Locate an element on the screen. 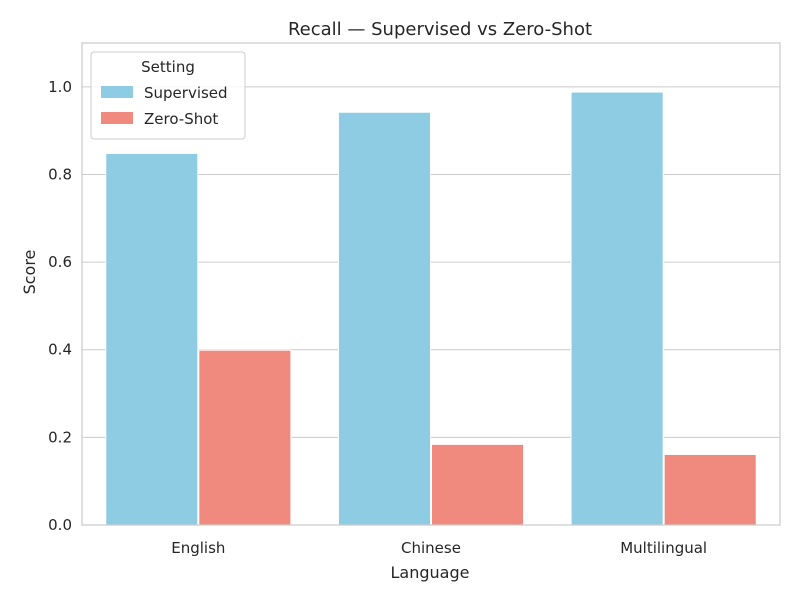 The image size is (800, 604). x-tick-label: Multilingual is located at coordinates (663, 548).